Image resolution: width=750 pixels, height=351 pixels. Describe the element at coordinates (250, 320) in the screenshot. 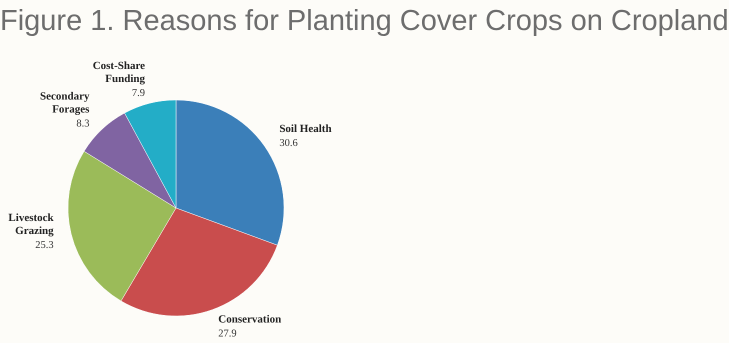

I see `slice-label: Conservation` at that location.